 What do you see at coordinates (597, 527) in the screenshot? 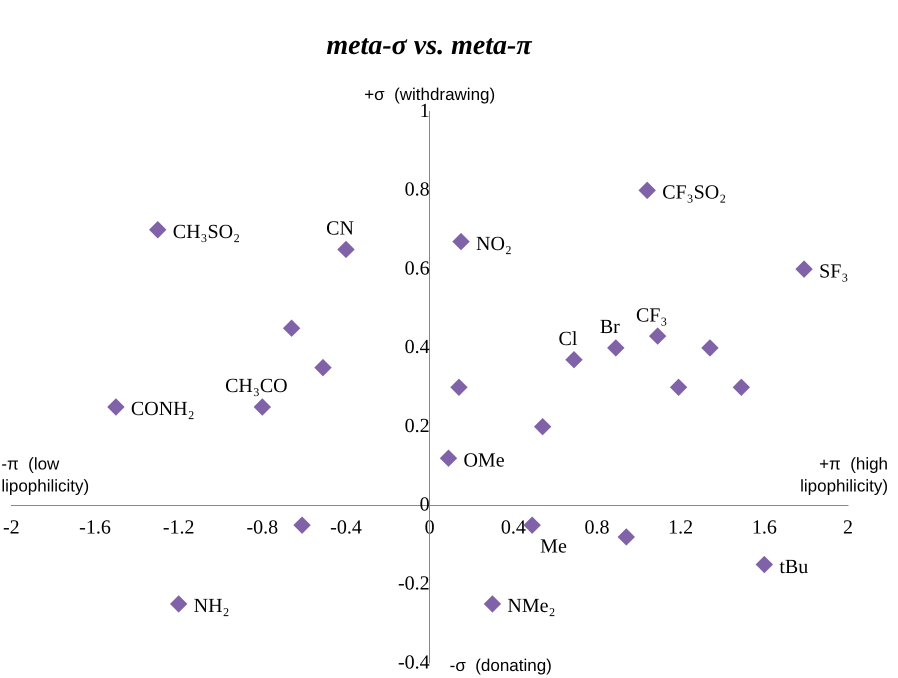
I see `x-tick-label: 0.8` at bounding box center [597, 527].